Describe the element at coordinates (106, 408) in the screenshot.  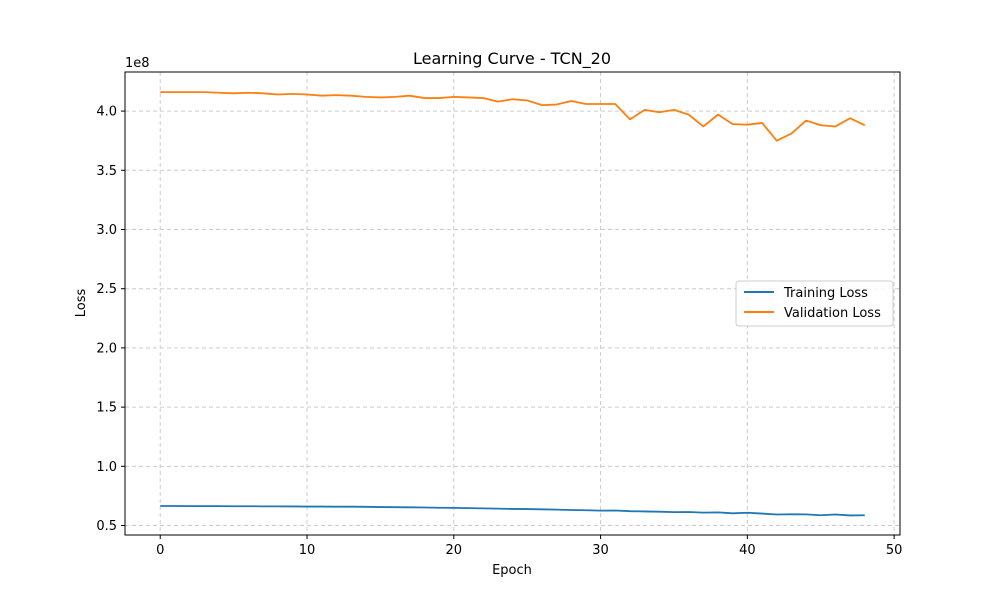
I see `y-tick-label: 1.5` at that location.